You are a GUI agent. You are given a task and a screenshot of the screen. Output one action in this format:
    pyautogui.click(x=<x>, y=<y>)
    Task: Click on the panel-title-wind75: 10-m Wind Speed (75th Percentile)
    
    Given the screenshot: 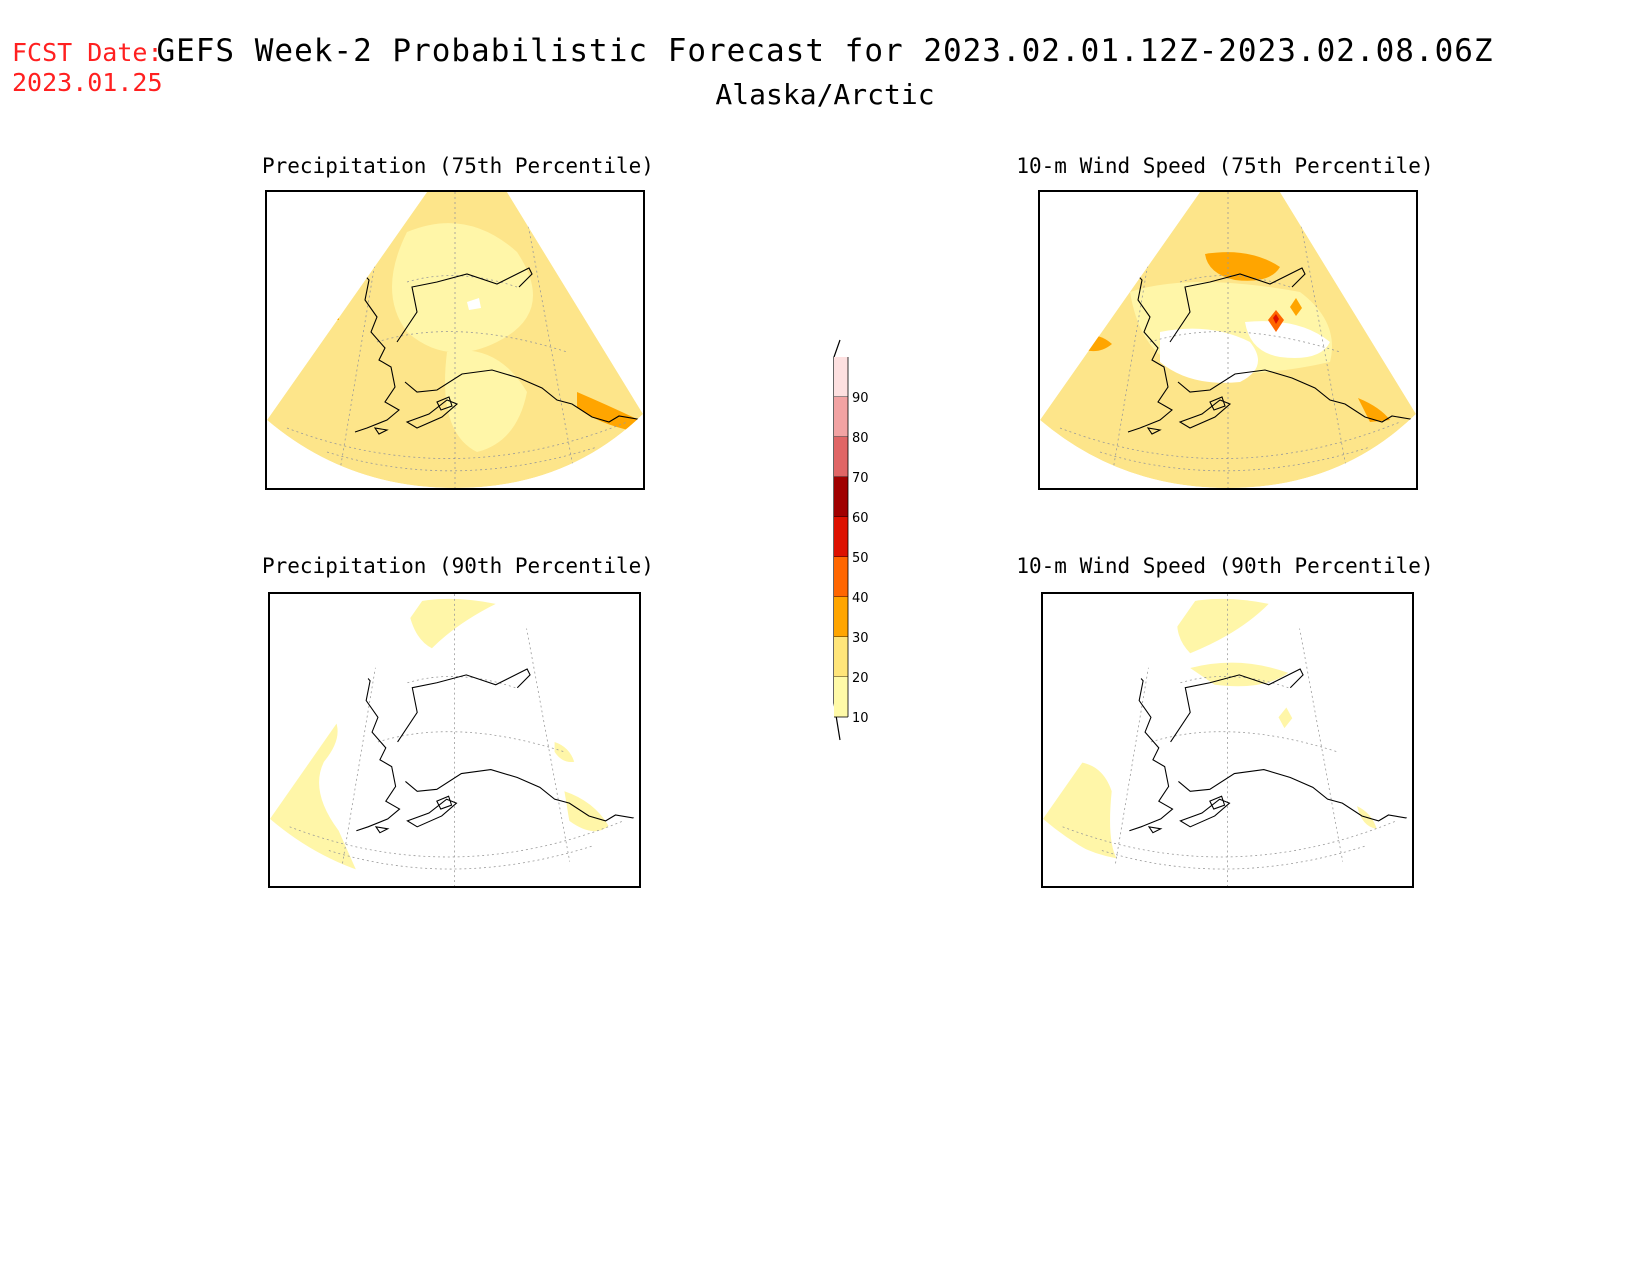 What is the action you would take?
    pyautogui.click(x=1225, y=166)
    